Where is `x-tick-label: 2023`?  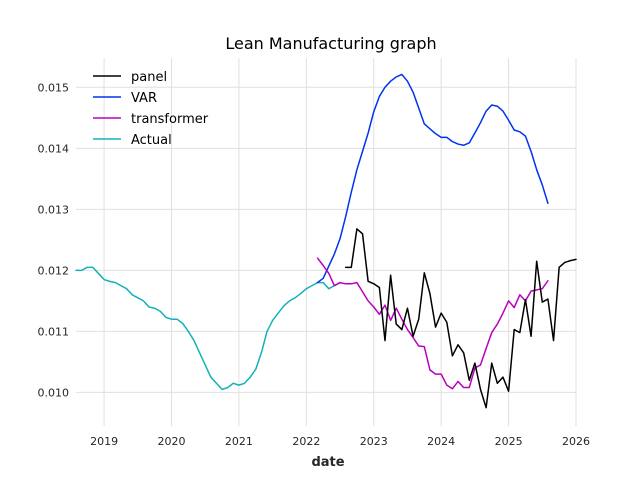
x-tick-label: 2023 is located at coordinates (374, 441).